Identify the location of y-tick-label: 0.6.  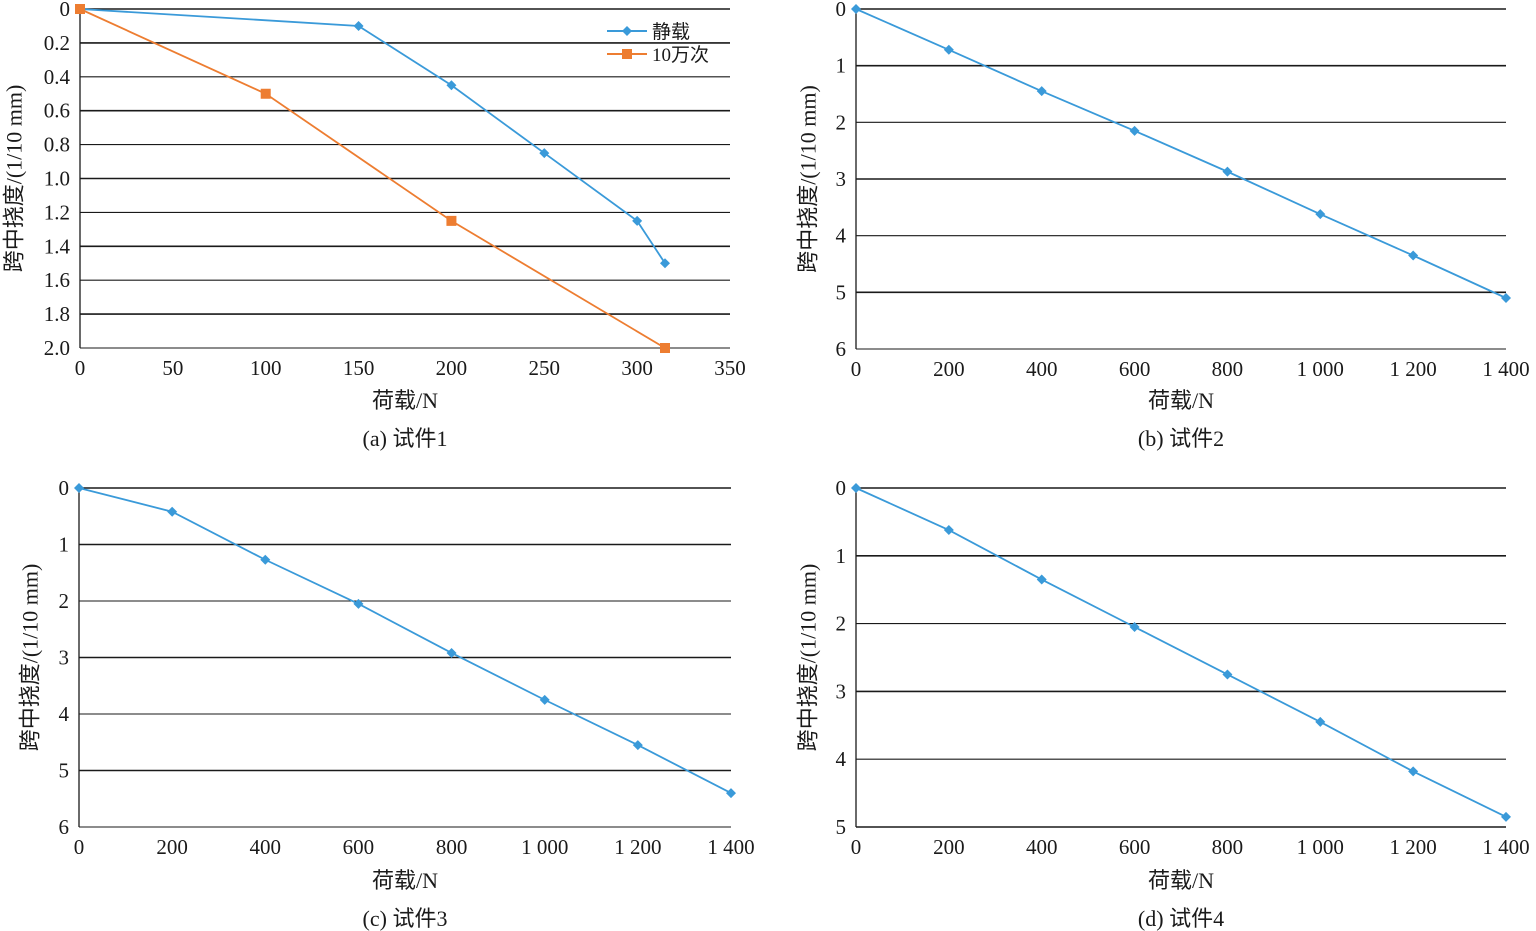
(57, 111).